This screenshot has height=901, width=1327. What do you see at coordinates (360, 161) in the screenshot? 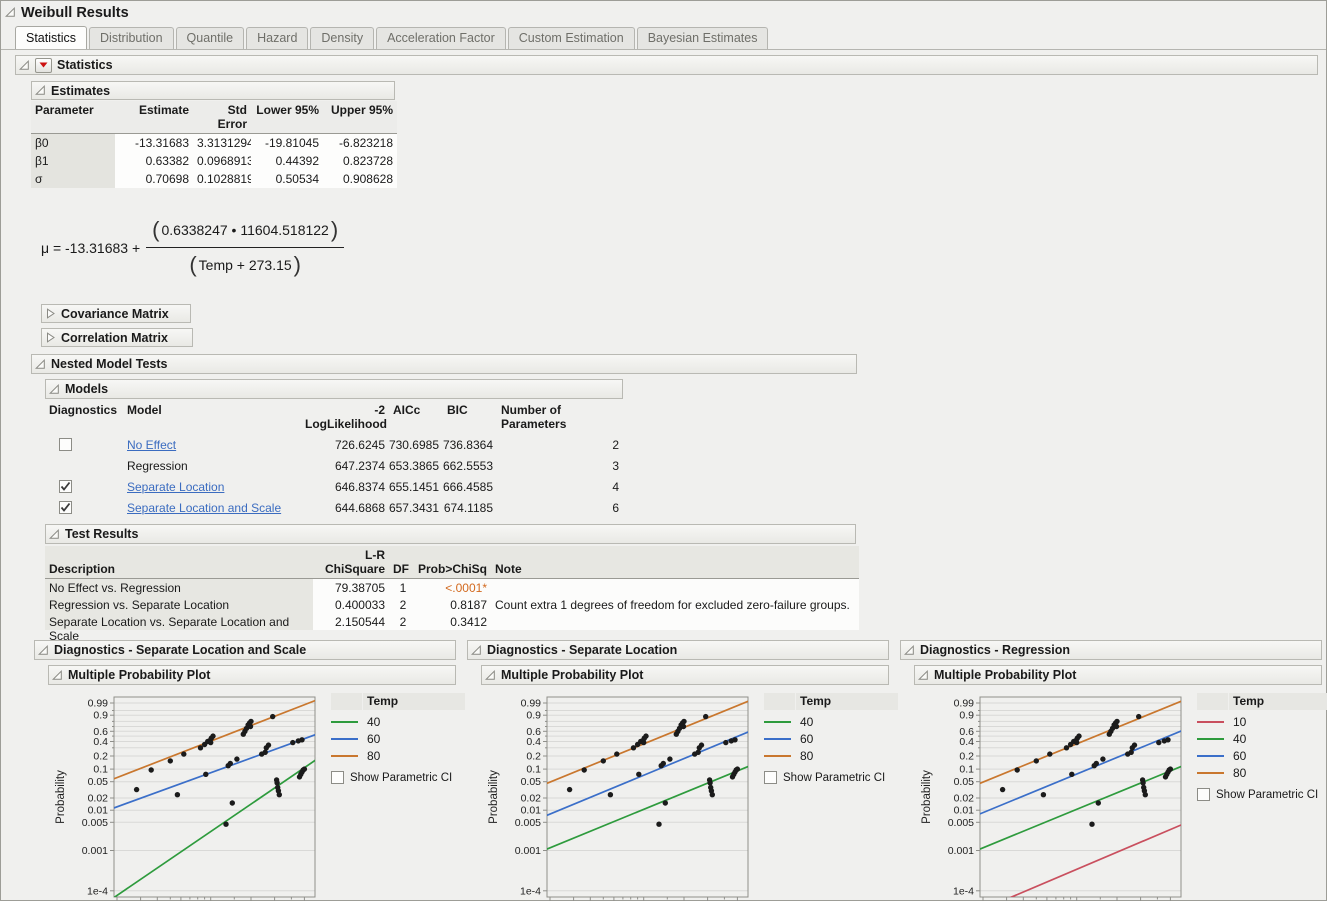
I see `value-cell: 0.823728` at bounding box center [360, 161].